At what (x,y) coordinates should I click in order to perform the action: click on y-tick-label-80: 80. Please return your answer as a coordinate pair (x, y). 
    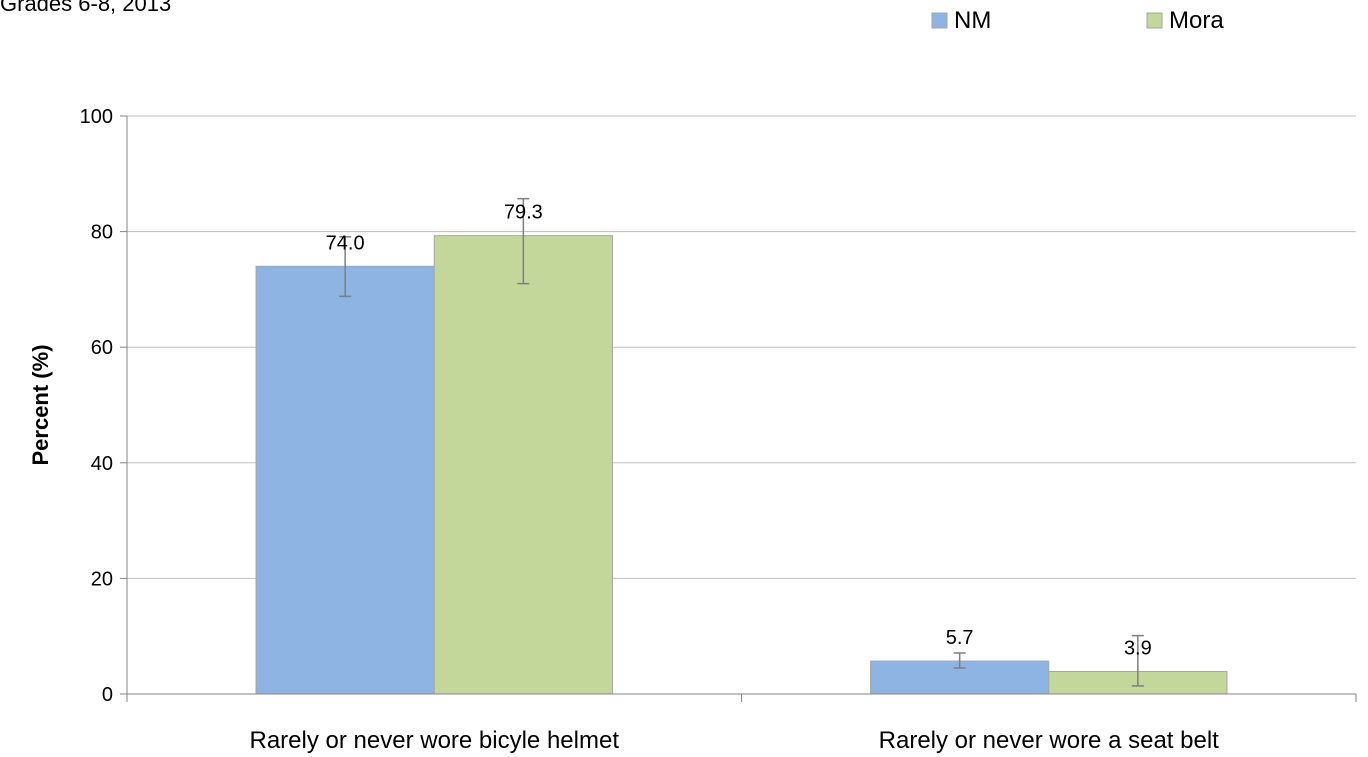
    Looking at the image, I should click on (102, 233).